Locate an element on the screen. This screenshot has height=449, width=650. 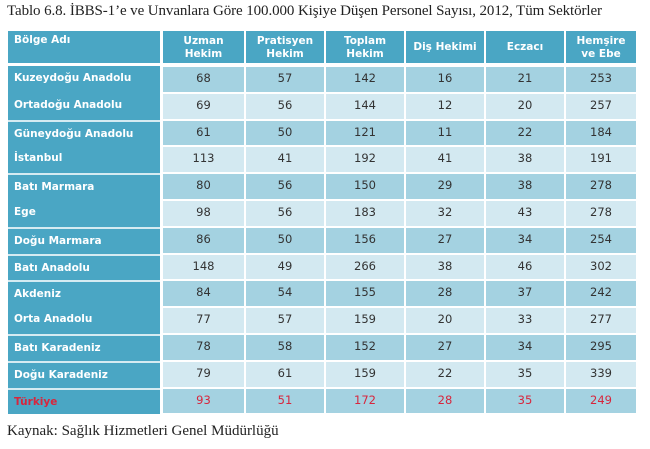
region-label: Güneydoğu Anadolu is located at coordinates (84, 133).